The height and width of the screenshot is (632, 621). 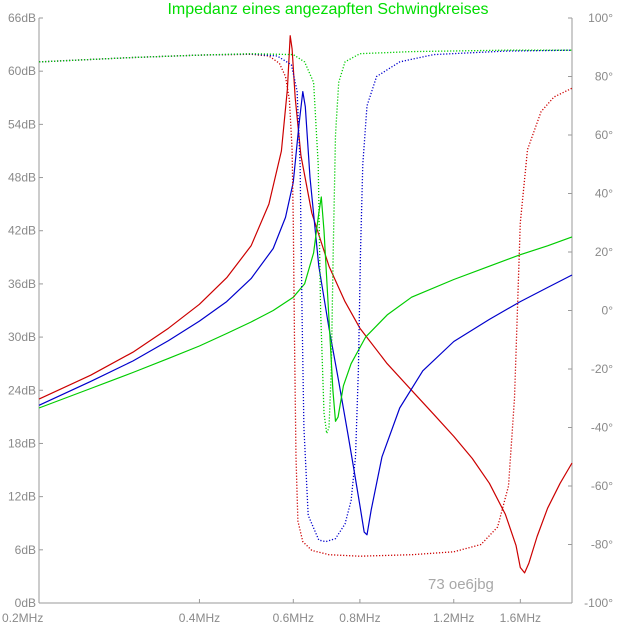 I want to click on x-tick-label: 1.2MHz, so click(x=453, y=618).